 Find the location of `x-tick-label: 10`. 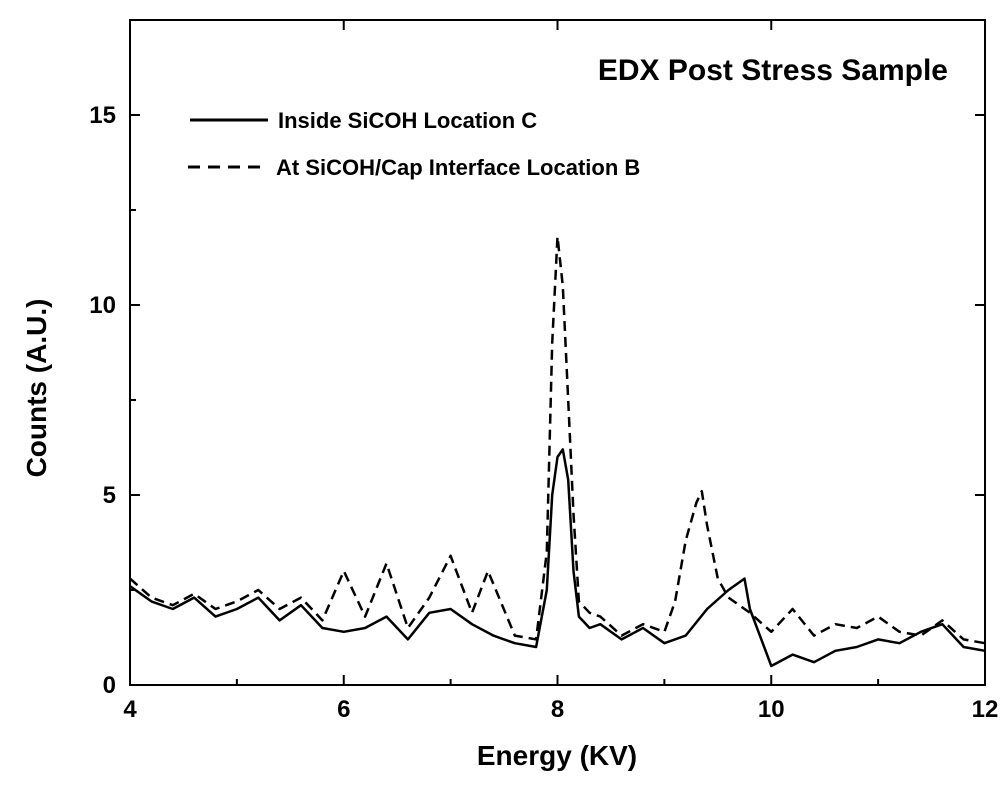

x-tick-label: 10 is located at coordinates (771, 709).